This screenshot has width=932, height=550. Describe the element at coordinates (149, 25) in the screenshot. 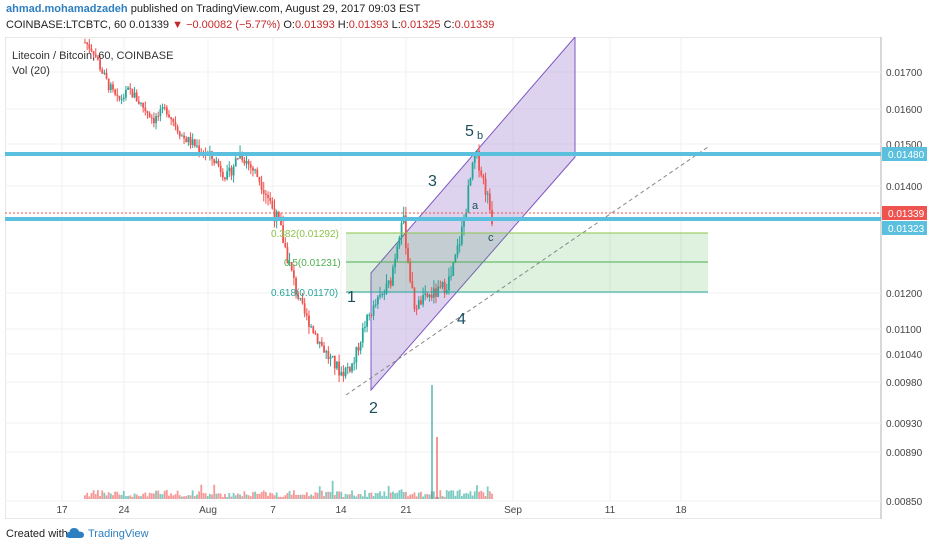

I see `last-price: 0.01339` at that location.